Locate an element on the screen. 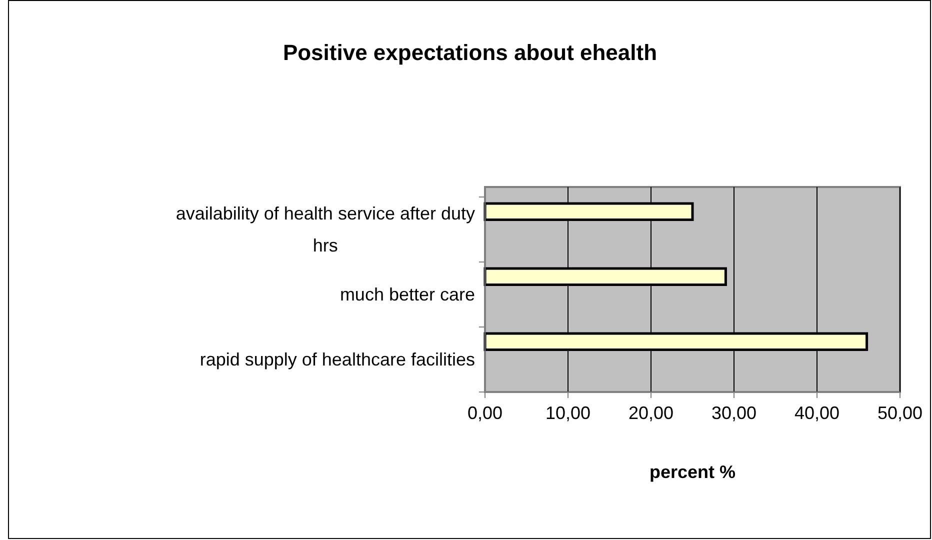  y-tick-label: availability of health service after duty hrs is located at coordinates (325, 230).